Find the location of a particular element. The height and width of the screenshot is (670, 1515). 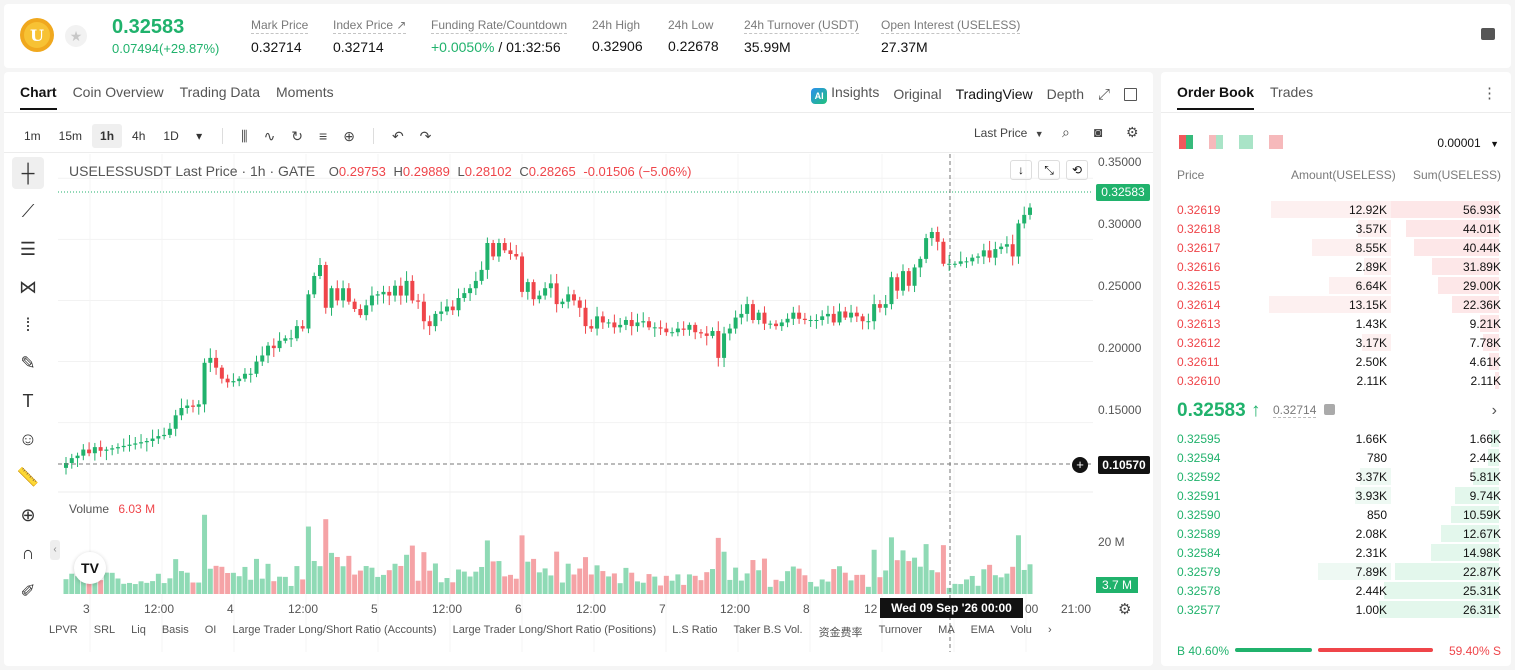

crosshair-icon: ┼ is located at coordinates (28, 173).